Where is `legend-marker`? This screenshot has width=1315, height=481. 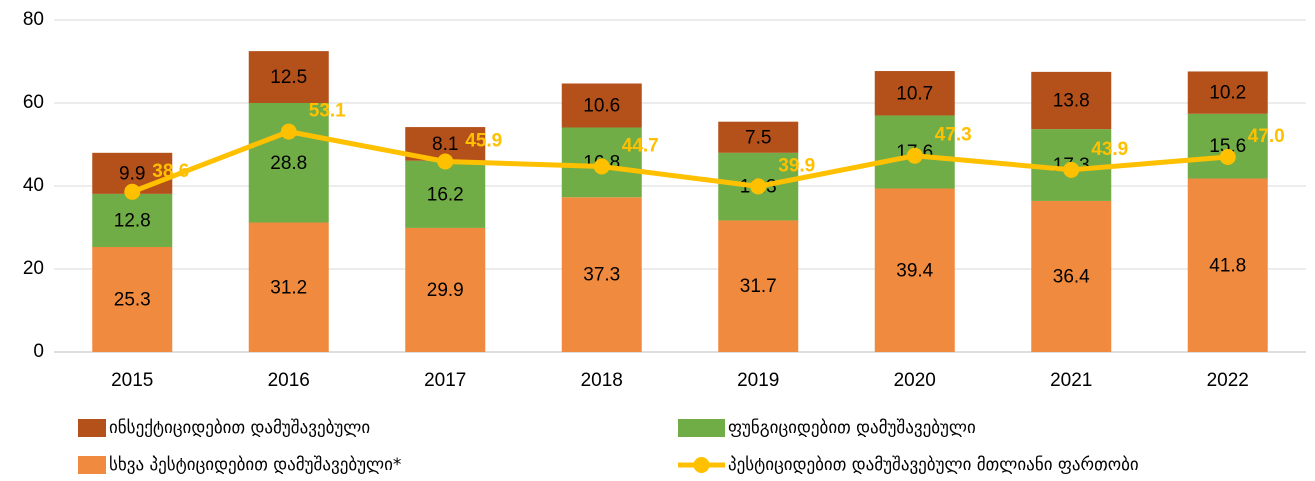 legend-marker is located at coordinates (701, 465).